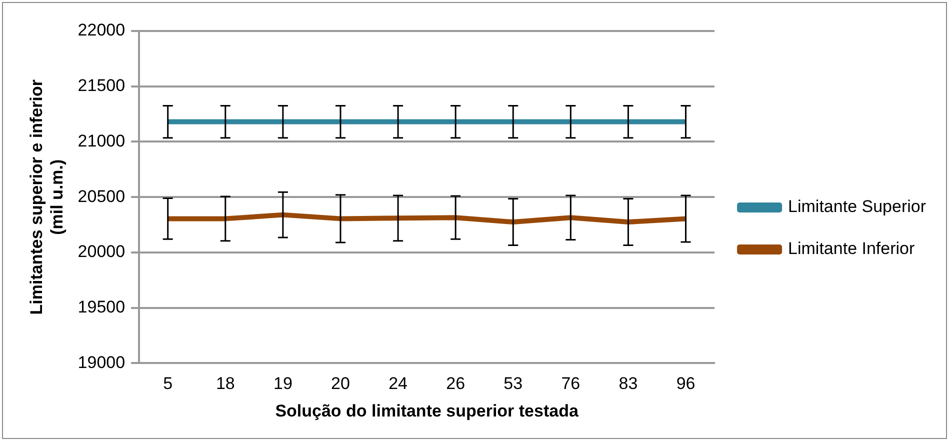 This screenshot has width=951, height=443. What do you see at coordinates (102, 86) in the screenshot?
I see `y-tick-label: 21500` at bounding box center [102, 86].